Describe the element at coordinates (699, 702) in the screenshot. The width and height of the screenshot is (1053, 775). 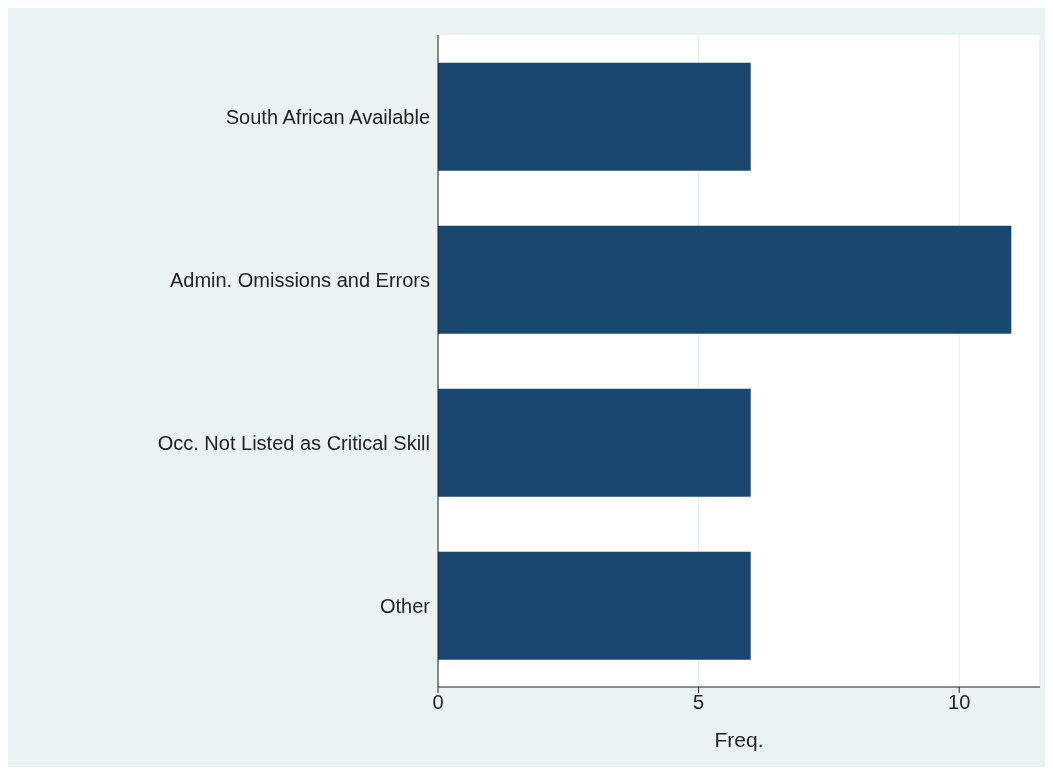
I see `x-tick-label: 5` at that location.